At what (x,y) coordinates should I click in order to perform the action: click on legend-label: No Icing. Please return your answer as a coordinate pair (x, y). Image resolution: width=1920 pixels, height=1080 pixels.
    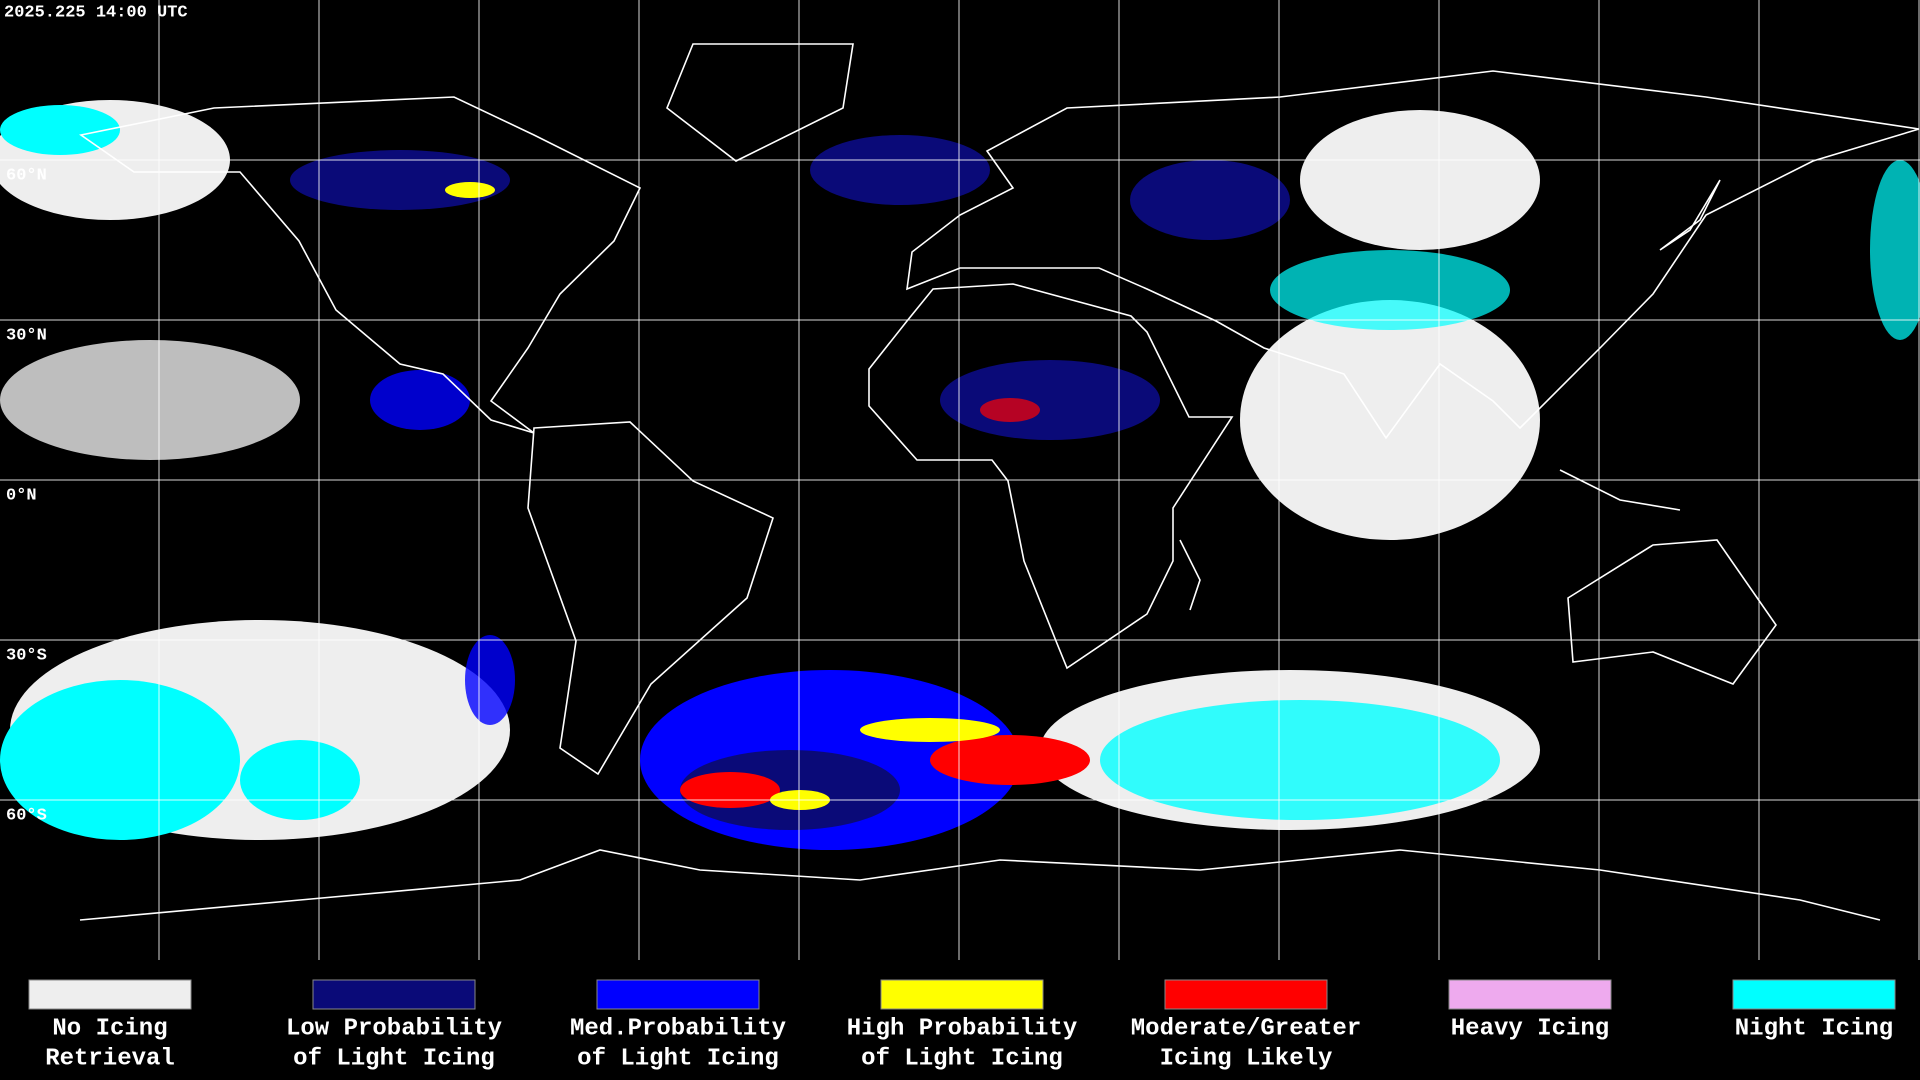
    Looking at the image, I should click on (109, 1028).